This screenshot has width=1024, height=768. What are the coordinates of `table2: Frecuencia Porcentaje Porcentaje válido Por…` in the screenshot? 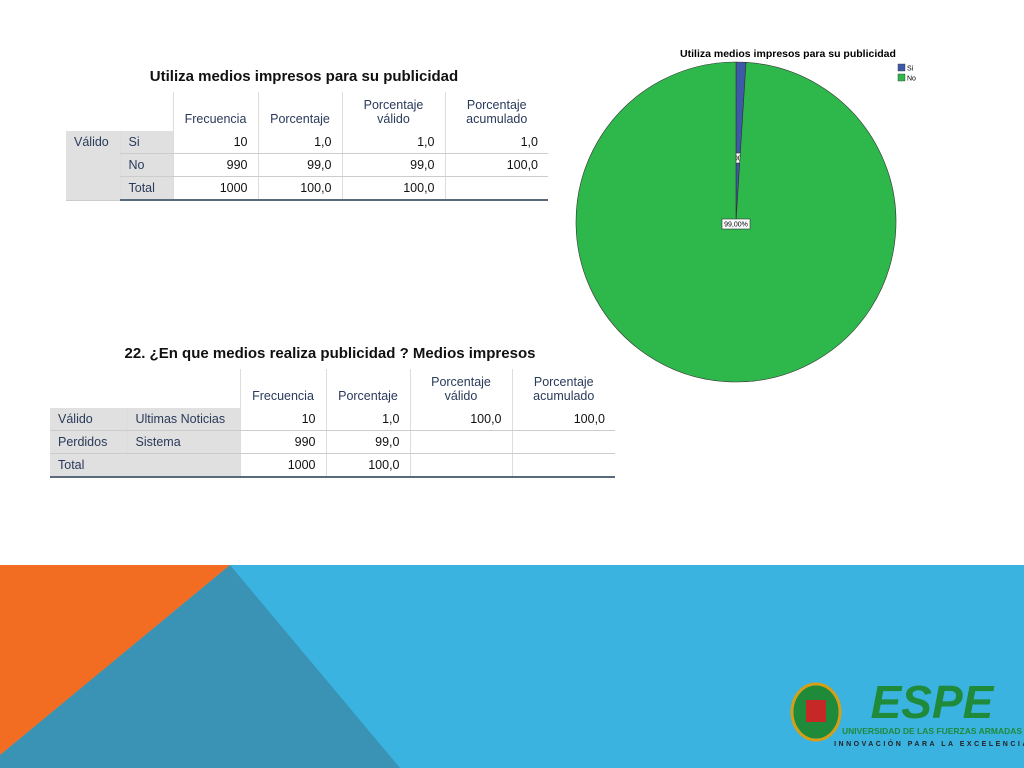 It's located at (332, 423).